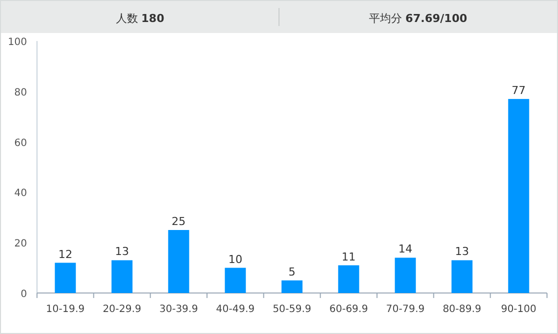 The image size is (558, 334). I want to click on chart-title: 人数 180, so click(140, 18).